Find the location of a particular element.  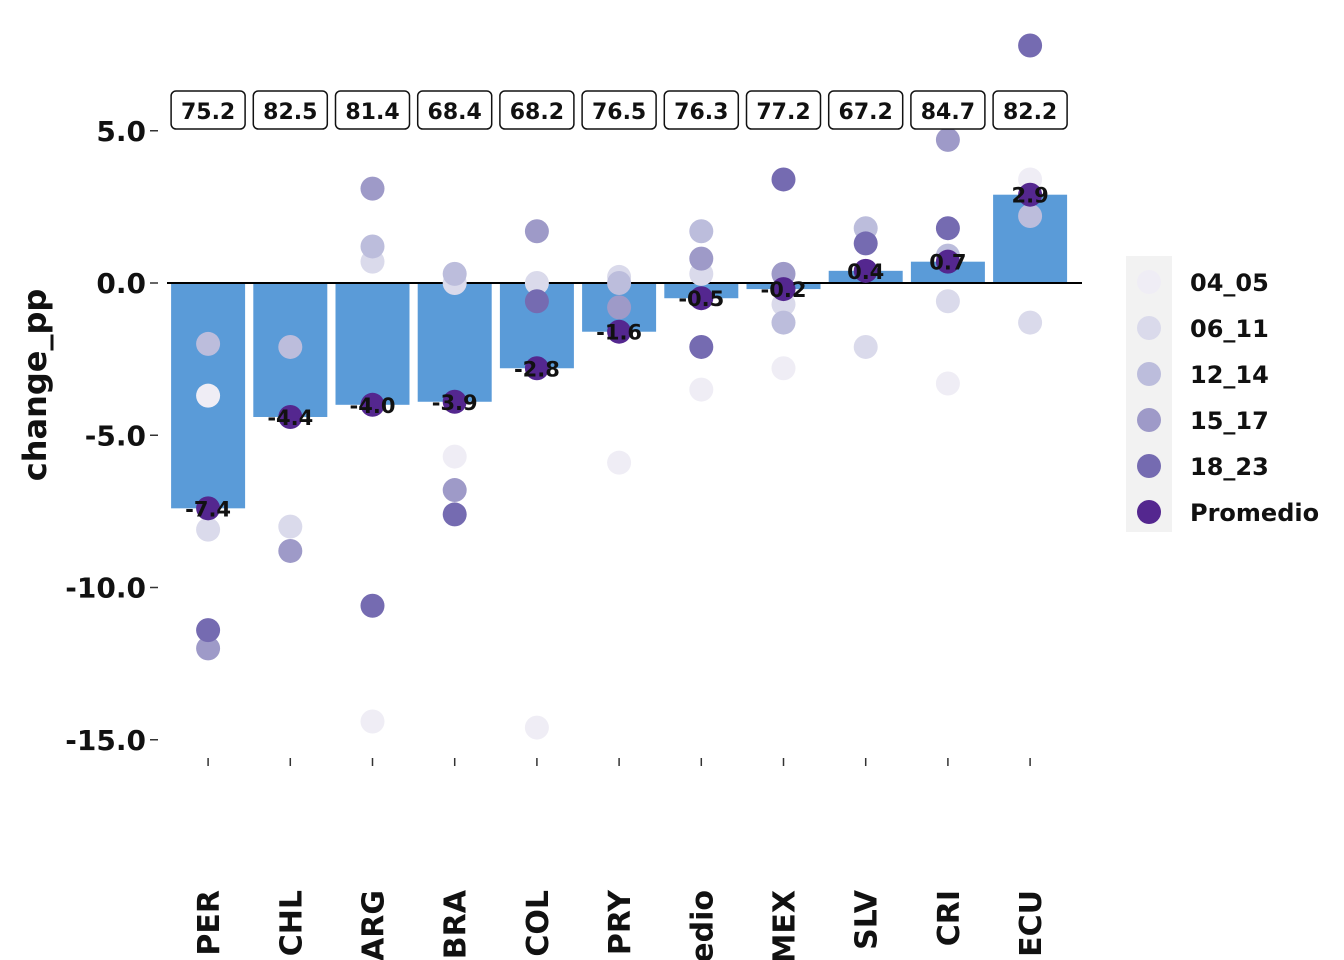

point-06_11-ECU is located at coordinates (1030, 322).